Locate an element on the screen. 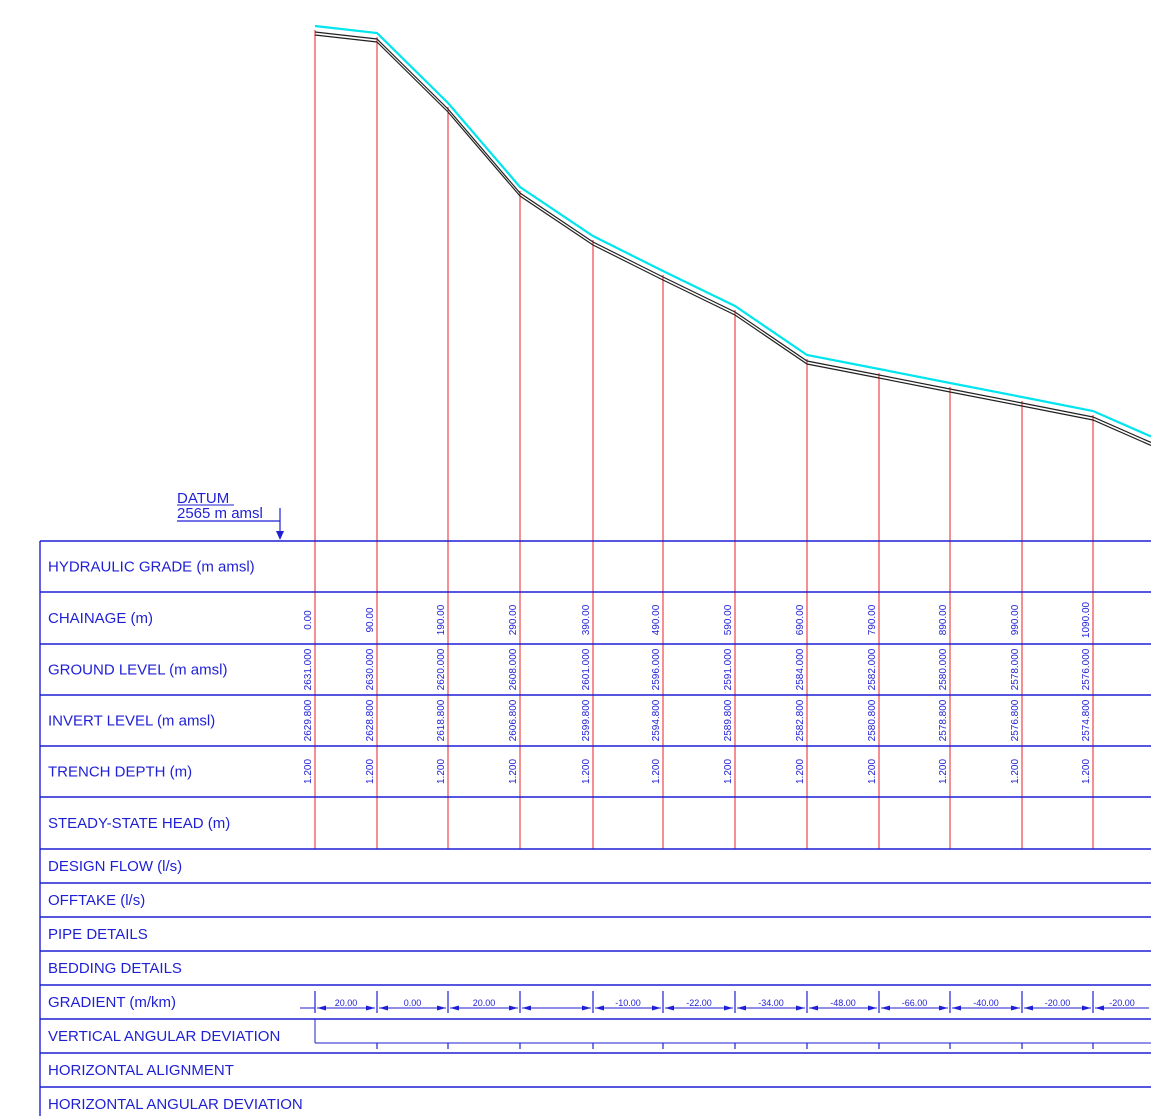  chainage-value: 590.00 is located at coordinates (728, 619).